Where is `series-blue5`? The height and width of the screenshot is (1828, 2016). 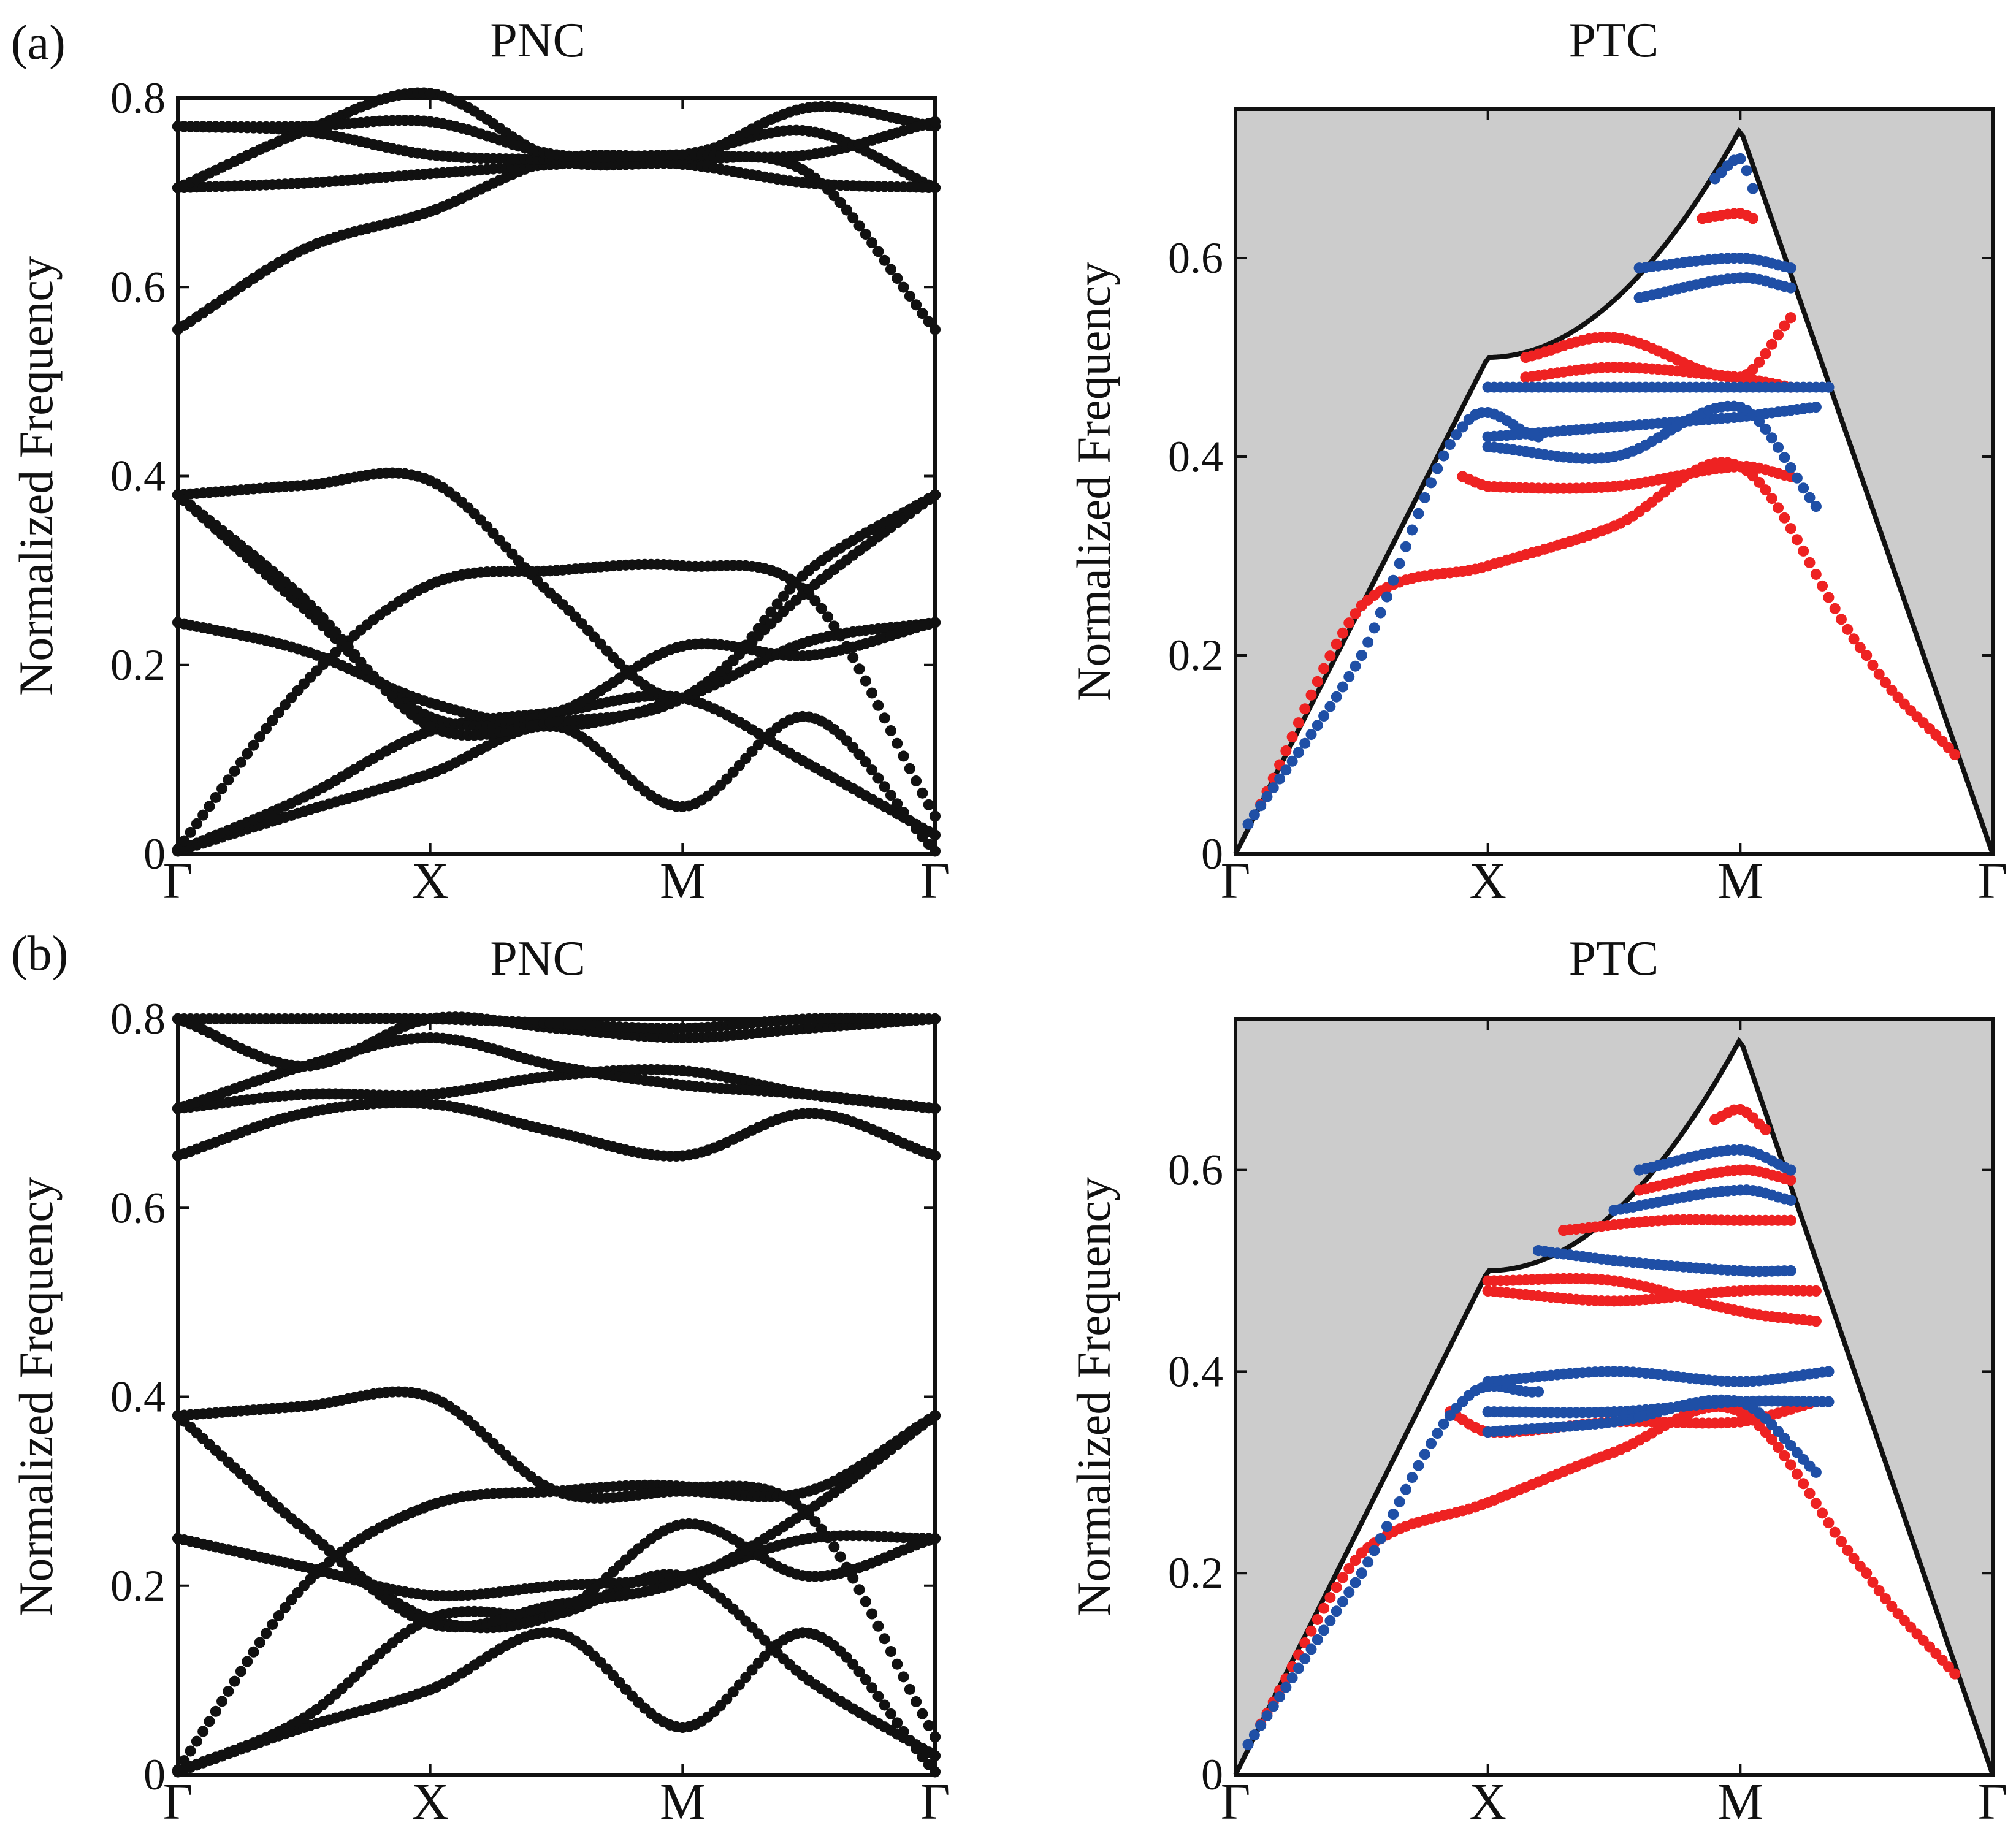
series-blue5 is located at coordinates (1714, 287).